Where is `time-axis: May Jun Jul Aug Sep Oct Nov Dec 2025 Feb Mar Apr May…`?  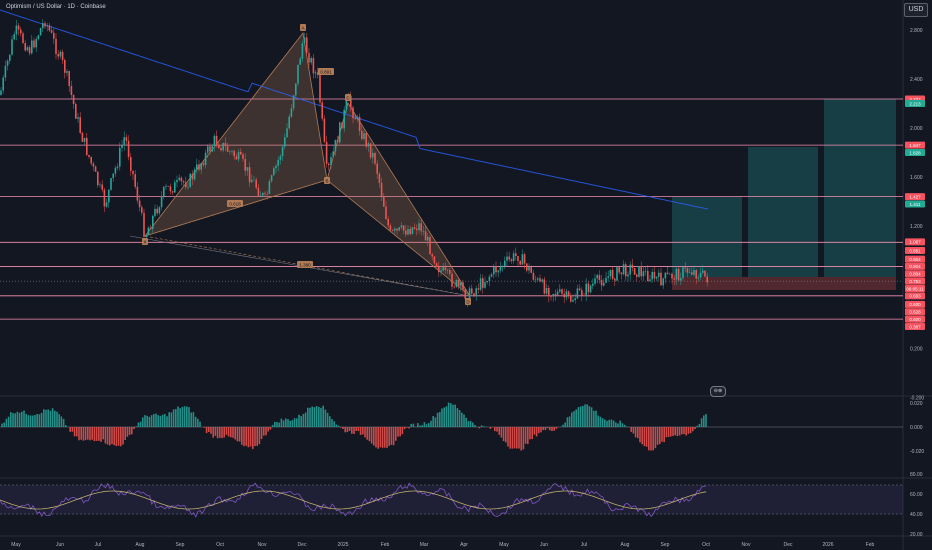
time-axis: May Jun Jul Aug Sep Oct Nov Dec 2025 Feb Mar Apr May… is located at coordinates (442, 545).